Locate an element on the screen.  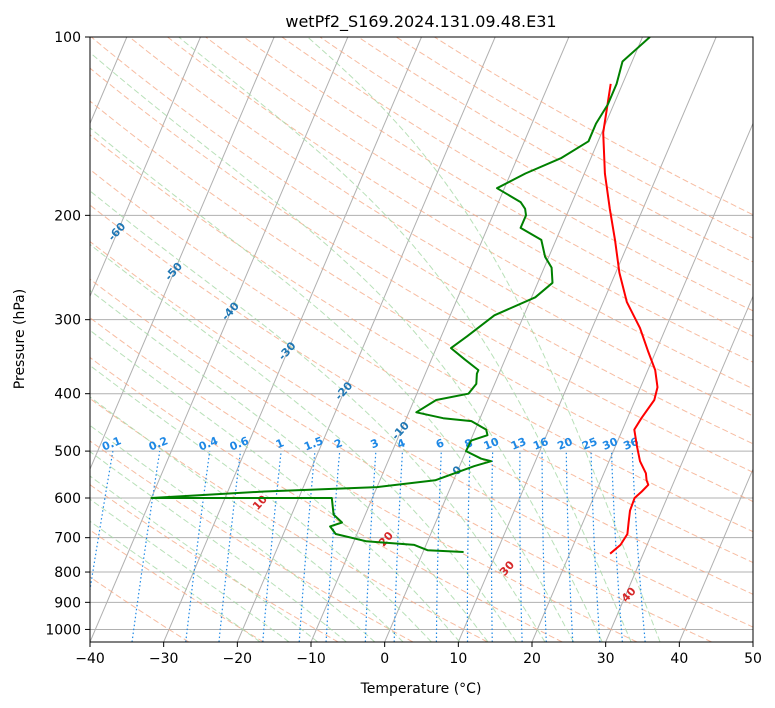
x-tick-label: 40 is located at coordinates (679, 659).